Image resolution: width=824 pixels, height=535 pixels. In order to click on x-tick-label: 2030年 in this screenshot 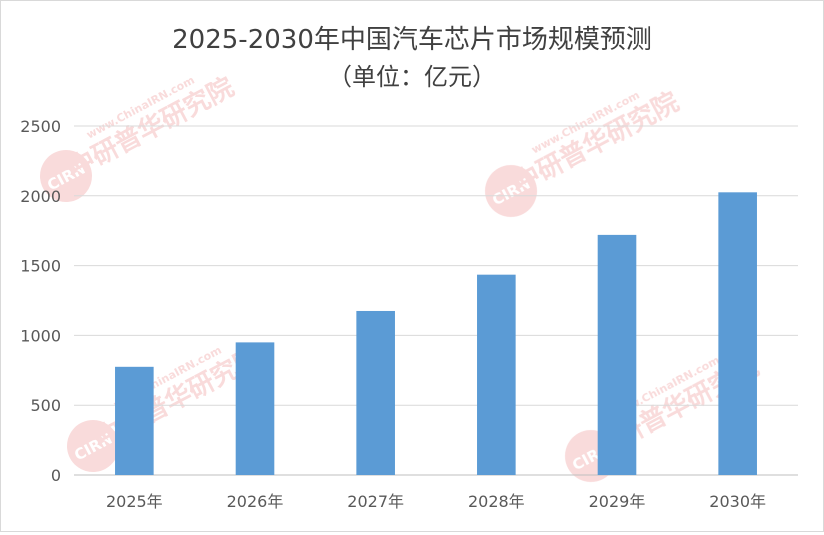, I will do `click(737, 501)`.